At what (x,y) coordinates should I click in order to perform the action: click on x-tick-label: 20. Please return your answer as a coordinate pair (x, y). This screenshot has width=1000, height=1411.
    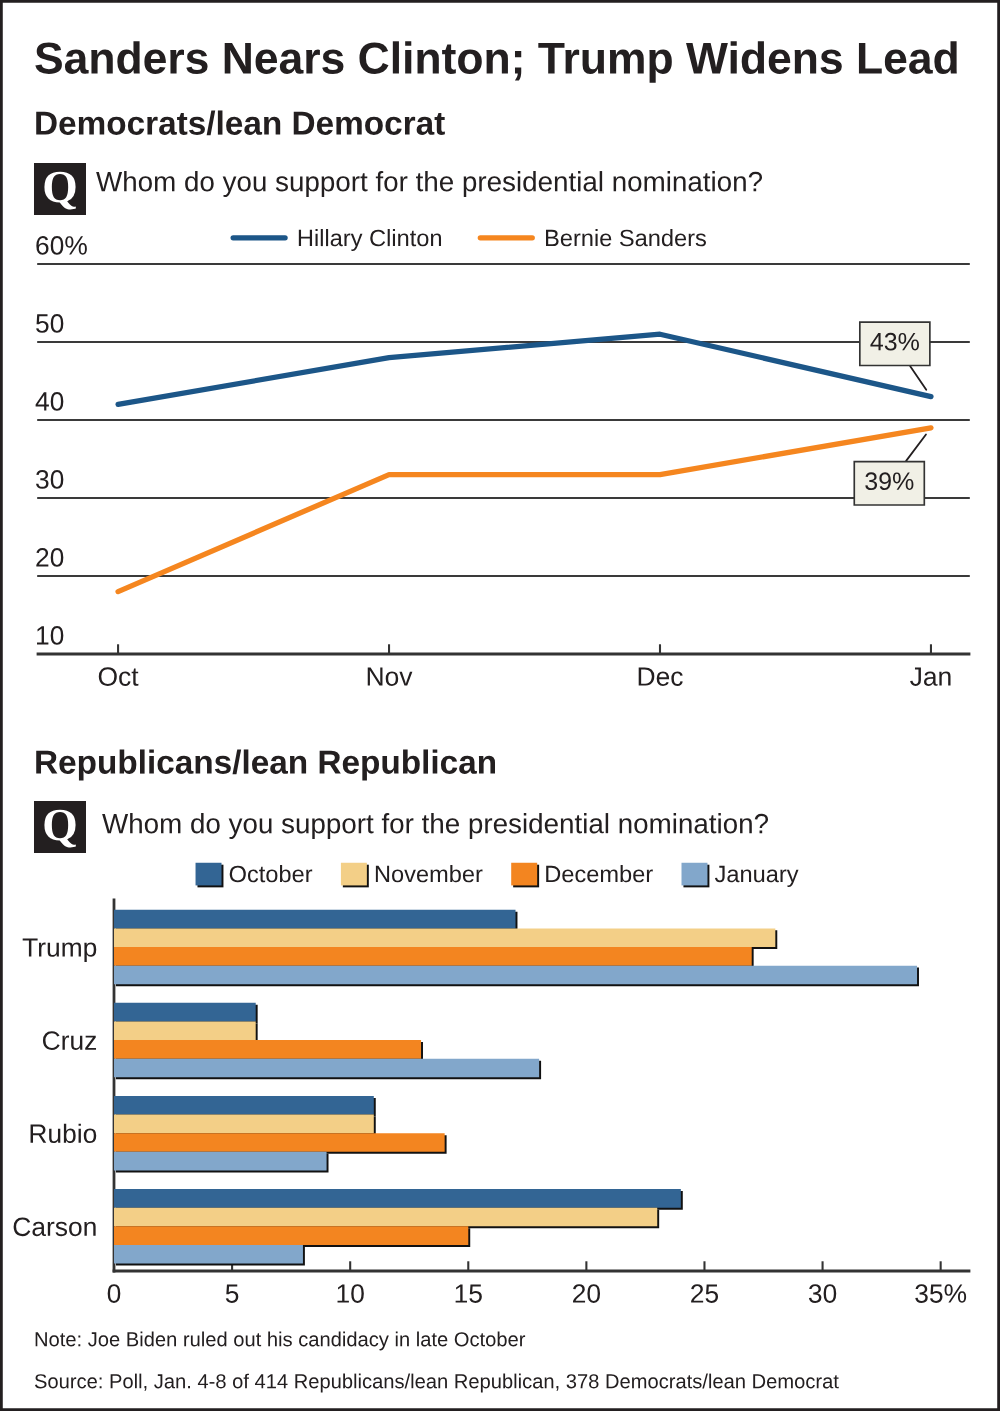
    Looking at the image, I should click on (587, 1293).